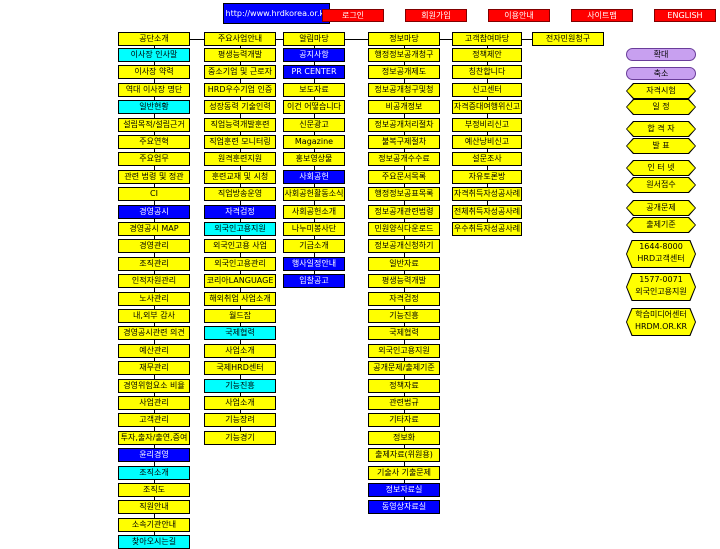 This screenshot has width=720, height=549. What do you see at coordinates (154, 107) in the screenshot?
I see `menu-item: 일반현황` at bounding box center [154, 107].